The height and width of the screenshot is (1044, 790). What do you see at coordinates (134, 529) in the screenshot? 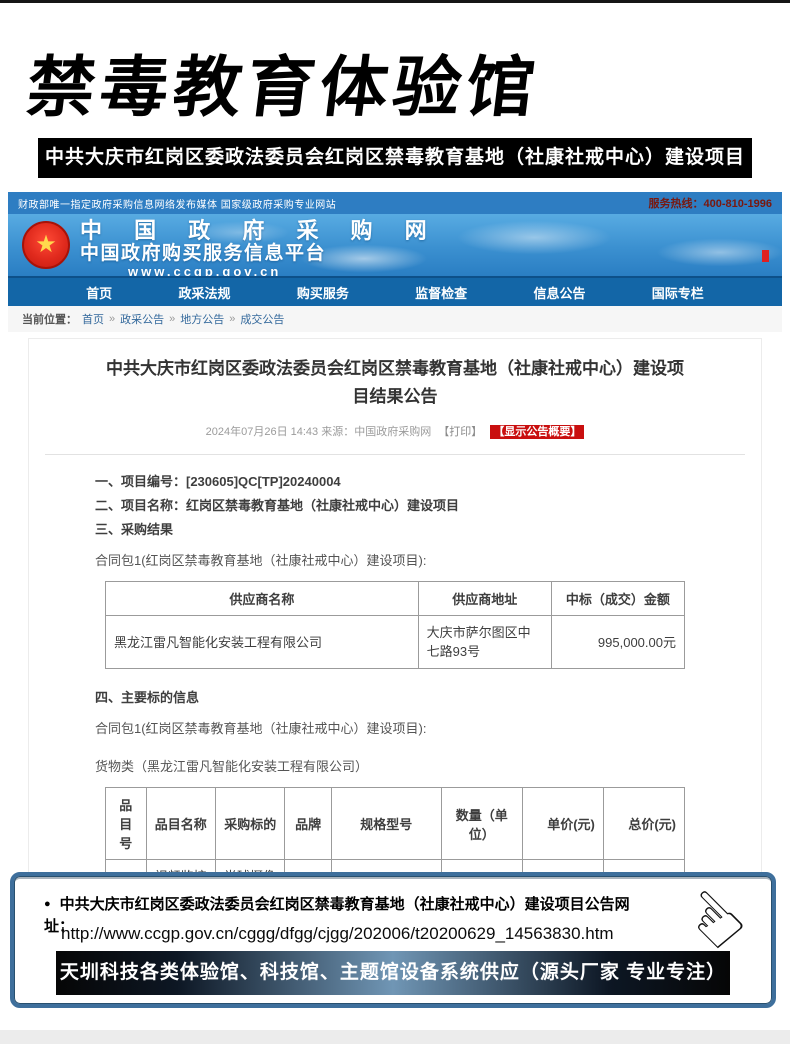
I see `procurement-result-heading: 三、采购结果` at bounding box center [134, 529].